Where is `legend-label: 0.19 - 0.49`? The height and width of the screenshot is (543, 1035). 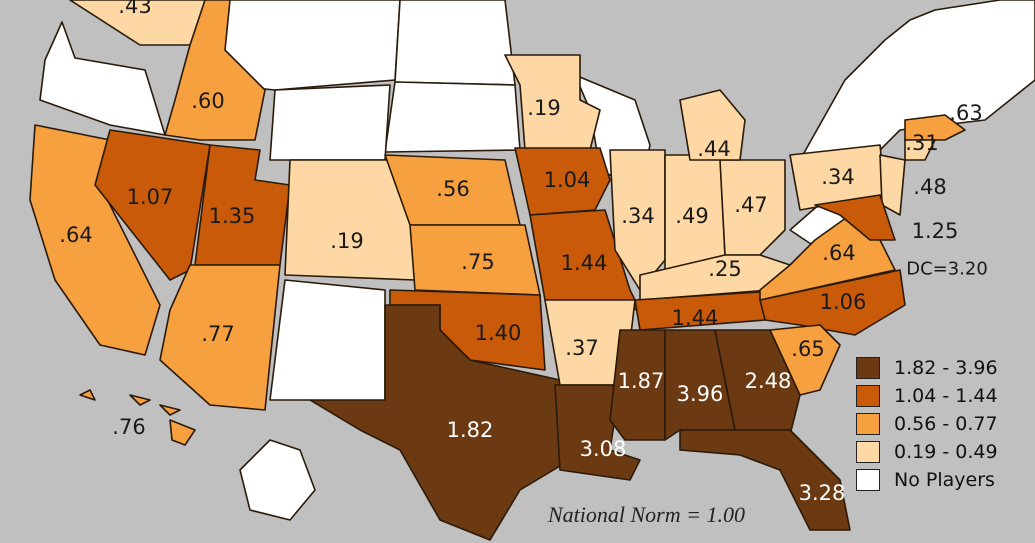 legend-label: 0.19 - 0.49 is located at coordinates (946, 451).